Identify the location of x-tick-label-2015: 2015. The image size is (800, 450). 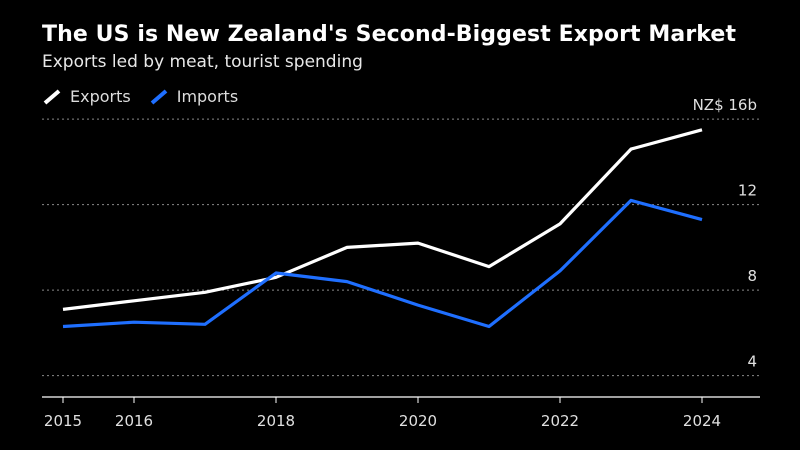
(63, 421).